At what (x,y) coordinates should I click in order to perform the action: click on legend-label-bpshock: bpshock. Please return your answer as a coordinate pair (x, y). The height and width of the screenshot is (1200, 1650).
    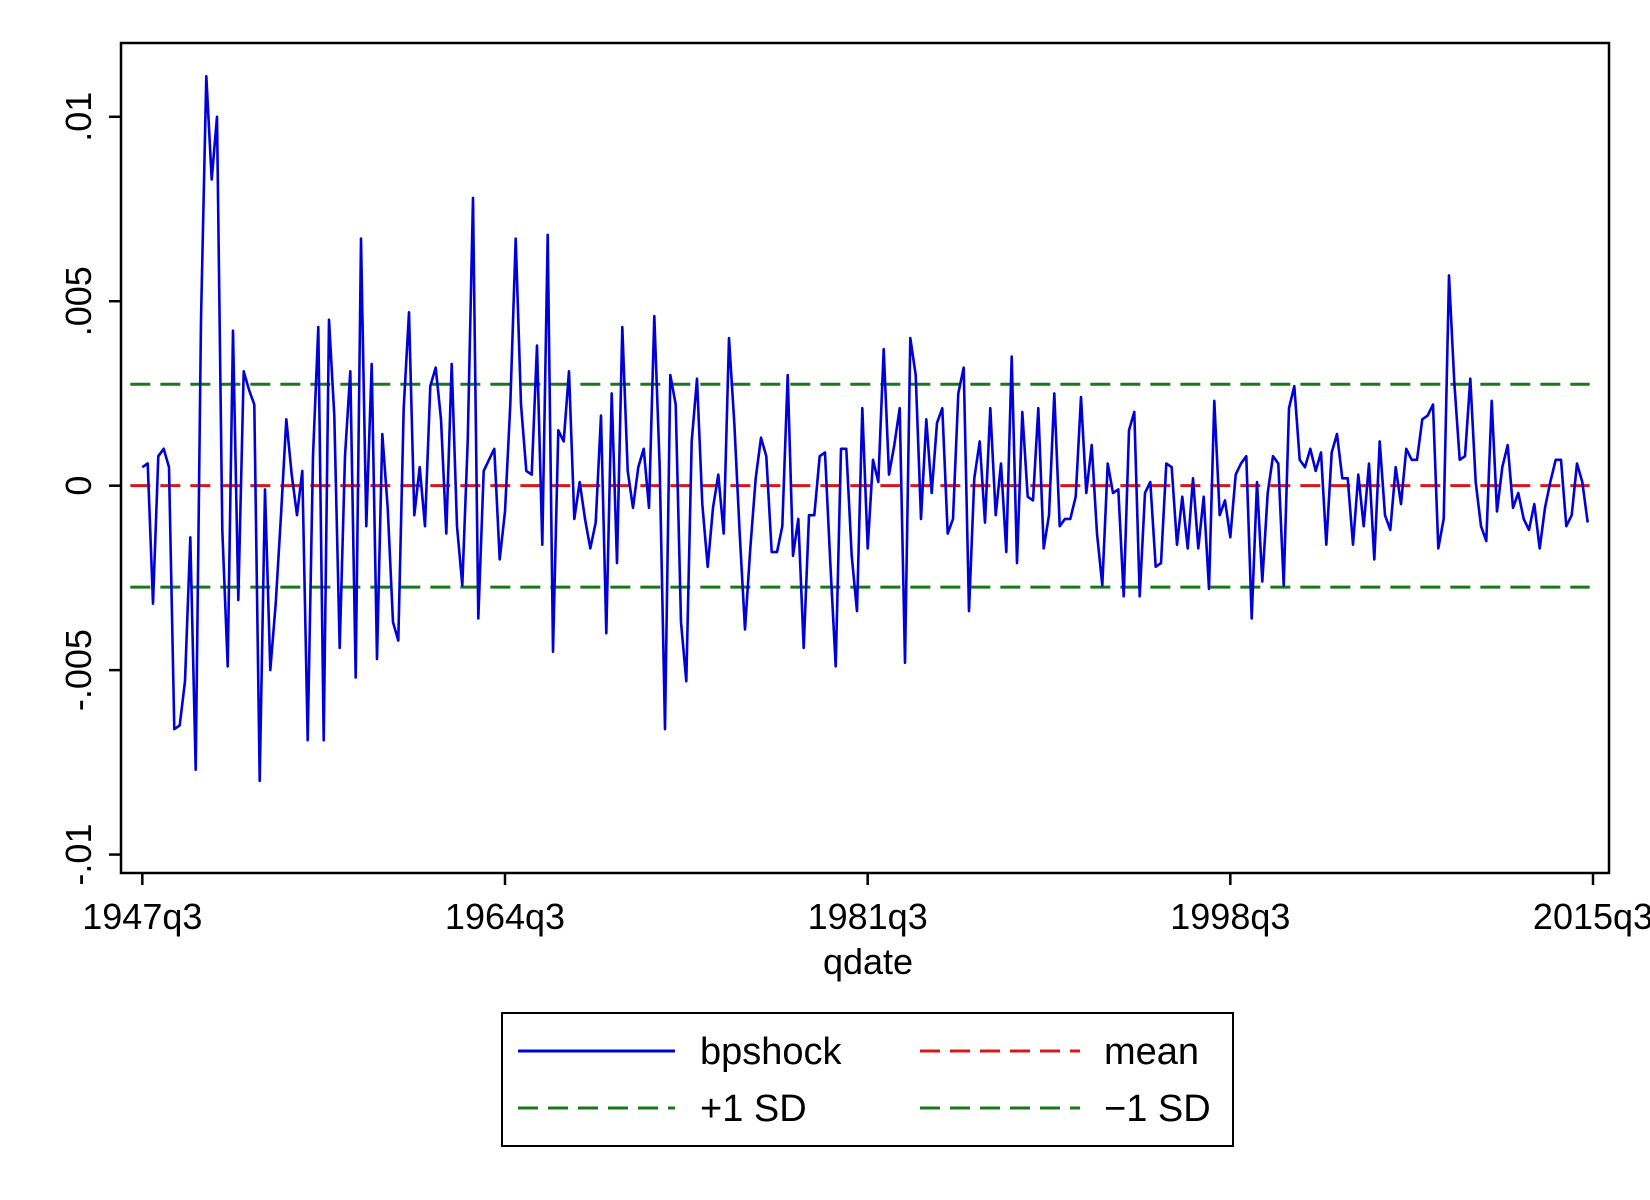
    Looking at the image, I should click on (771, 1052).